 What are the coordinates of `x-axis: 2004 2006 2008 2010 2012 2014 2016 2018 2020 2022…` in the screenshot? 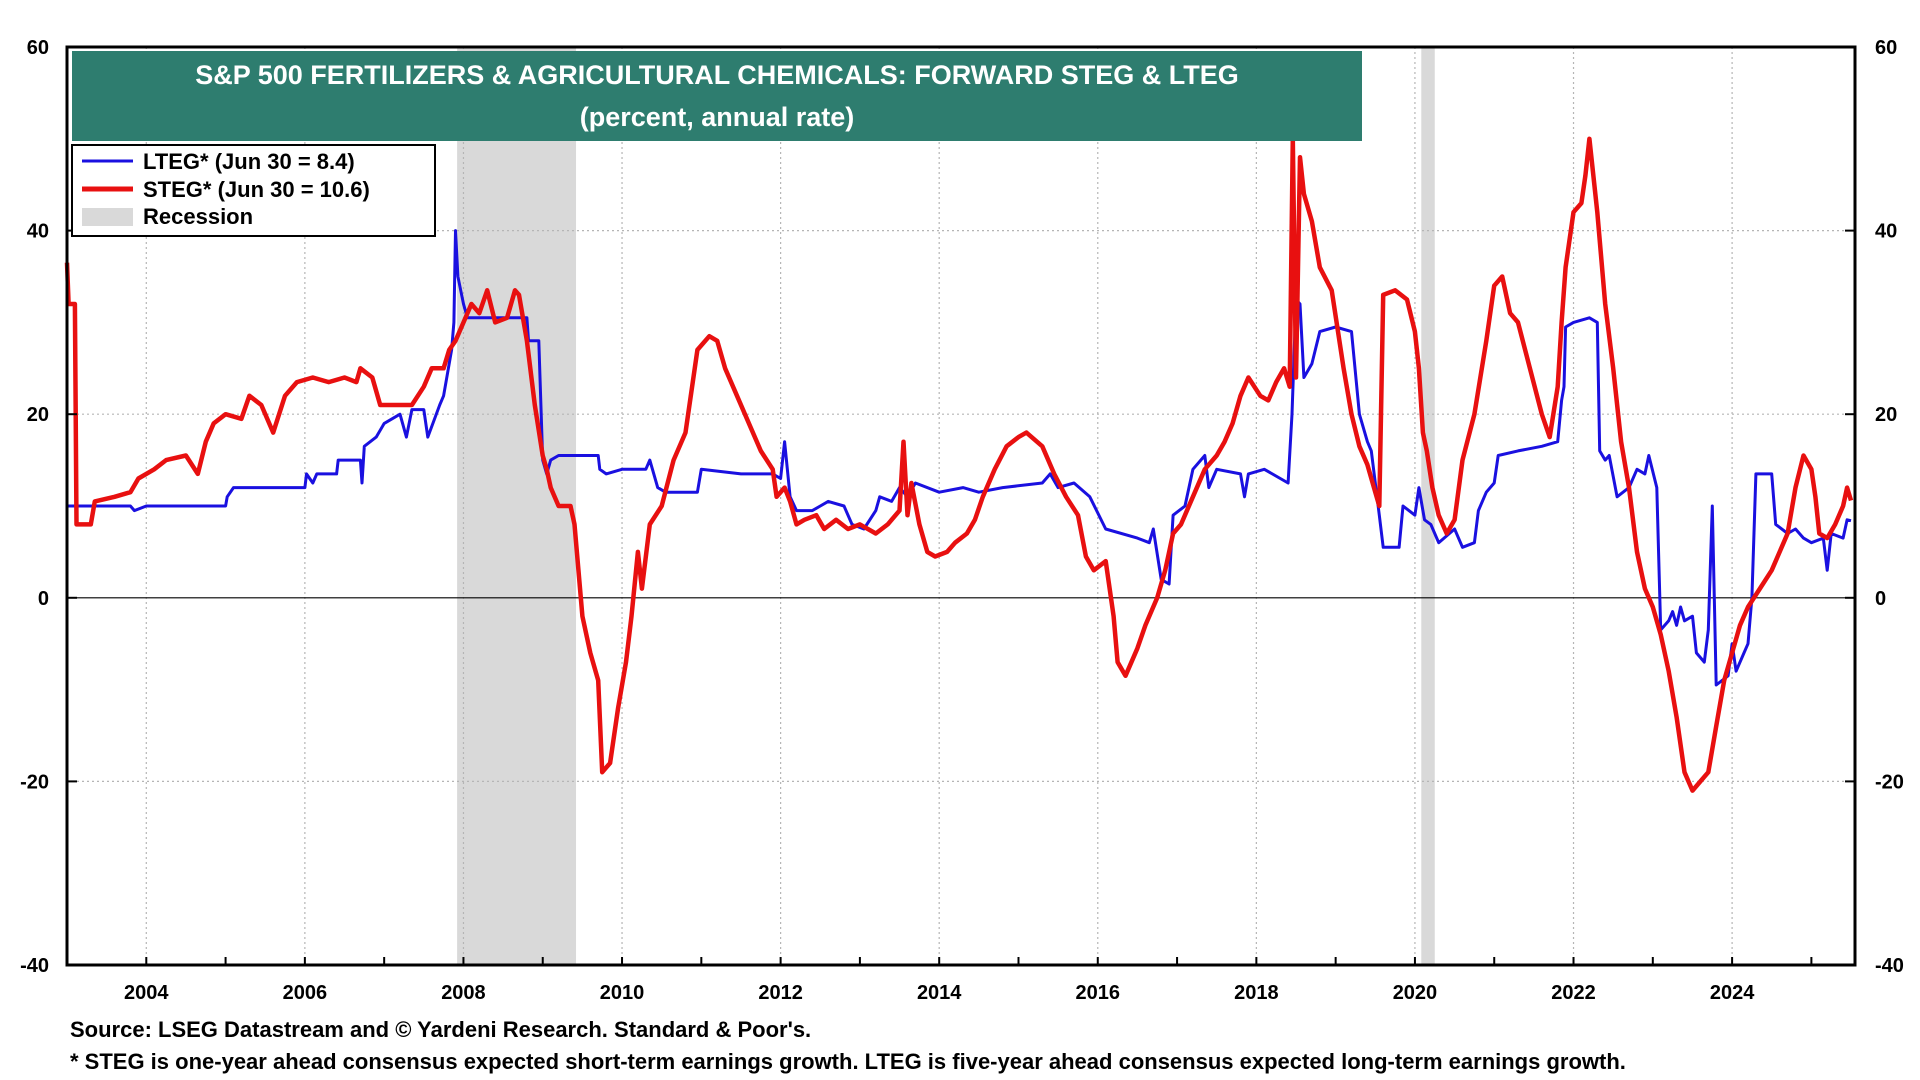 It's located at (939, 980).